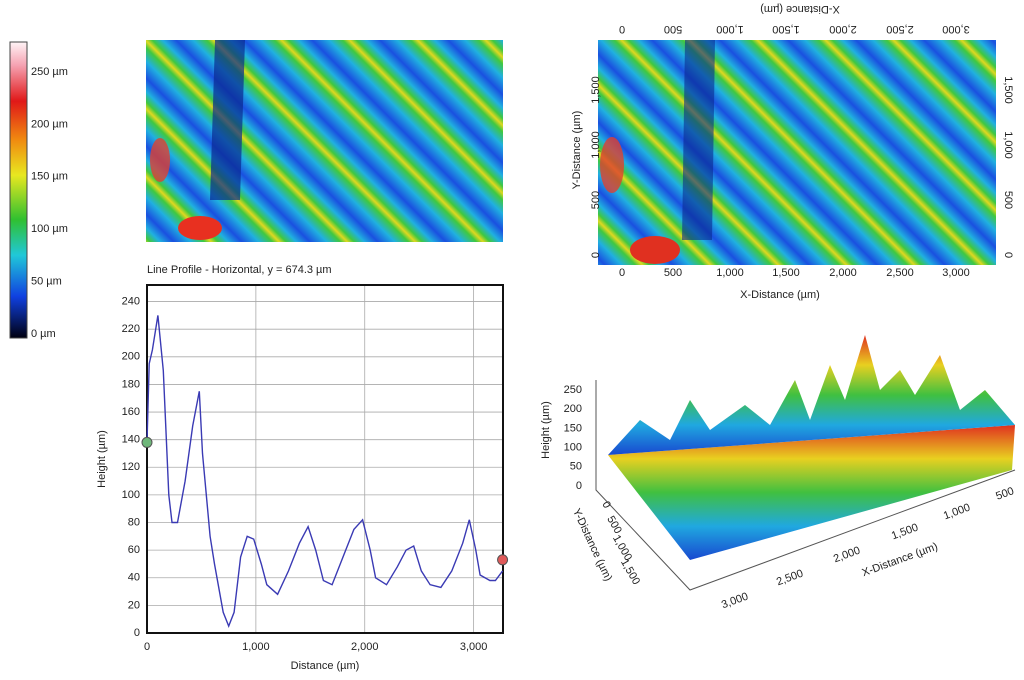 This screenshot has width=1024, height=680. Describe the element at coordinates (576, 467) in the screenshot. I see `z-tick-label: 50` at that location.